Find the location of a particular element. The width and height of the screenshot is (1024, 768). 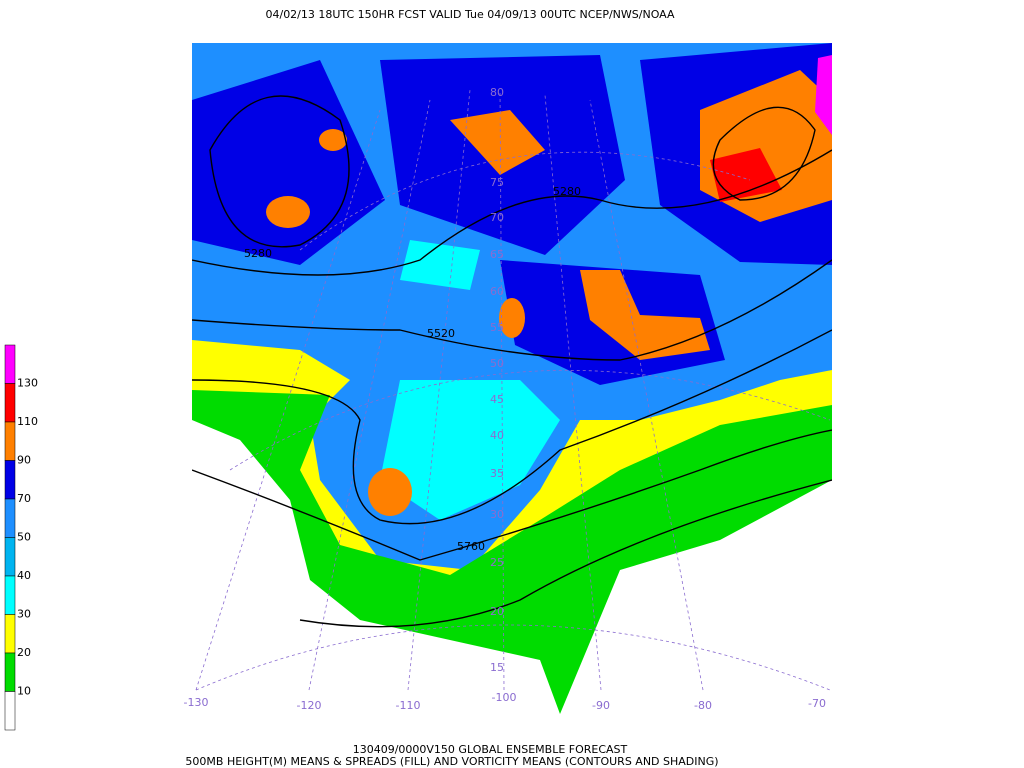

longitude-label: -80 is located at coordinates (703, 705).